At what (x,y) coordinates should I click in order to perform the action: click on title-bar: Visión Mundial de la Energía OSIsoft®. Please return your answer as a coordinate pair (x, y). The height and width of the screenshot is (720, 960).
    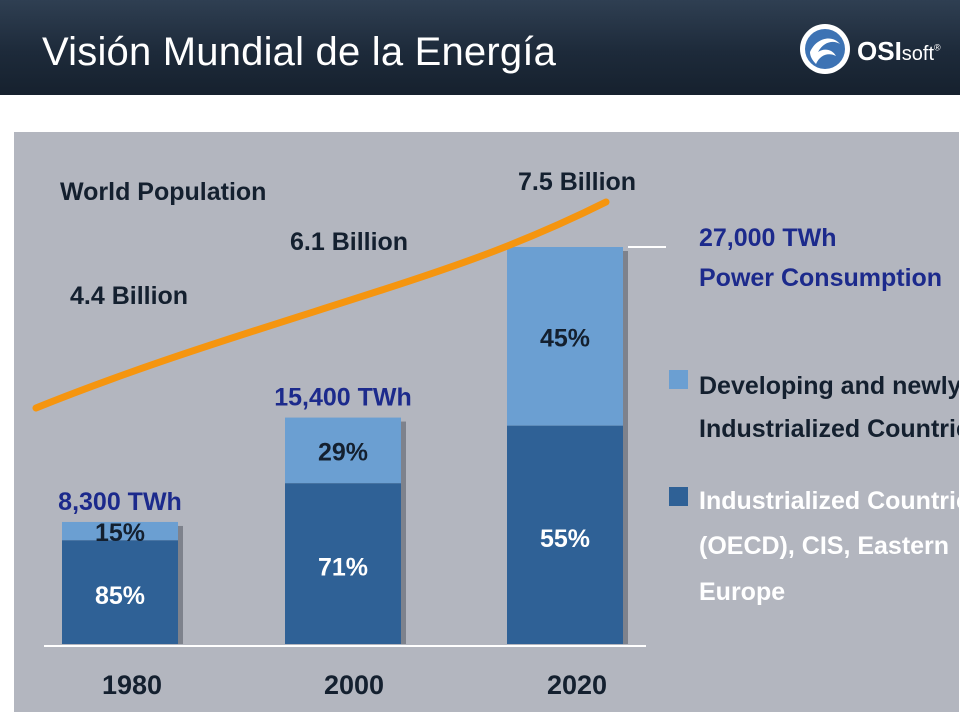
    Looking at the image, I should click on (480, 47).